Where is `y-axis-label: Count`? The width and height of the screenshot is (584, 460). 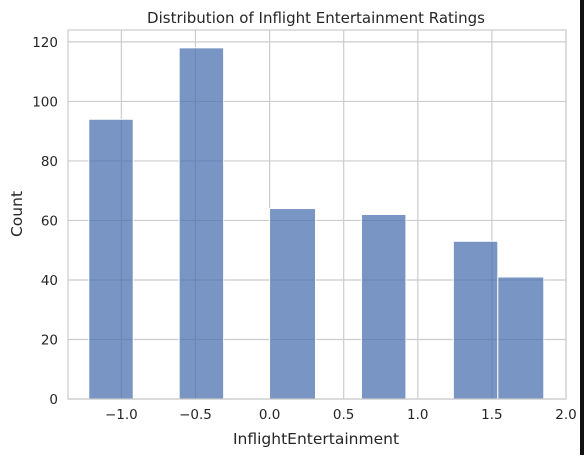 y-axis-label: Count is located at coordinates (17, 214).